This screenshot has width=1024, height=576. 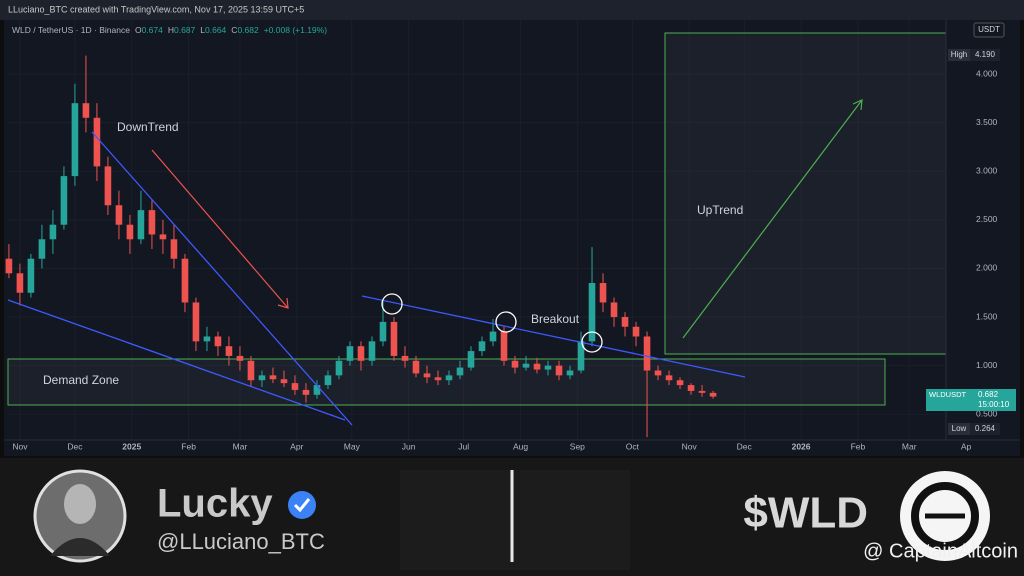 I want to click on x-tick-label: Ap, so click(x=966, y=446).